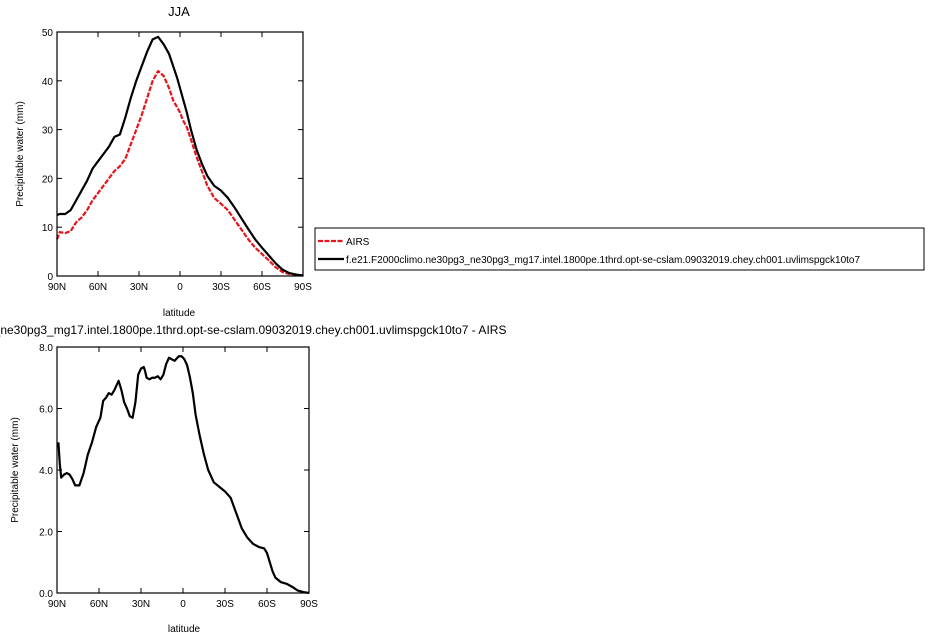  Describe the element at coordinates (358, 242) in the screenshot. I see `legend-label-airs: AIRS` at that location.